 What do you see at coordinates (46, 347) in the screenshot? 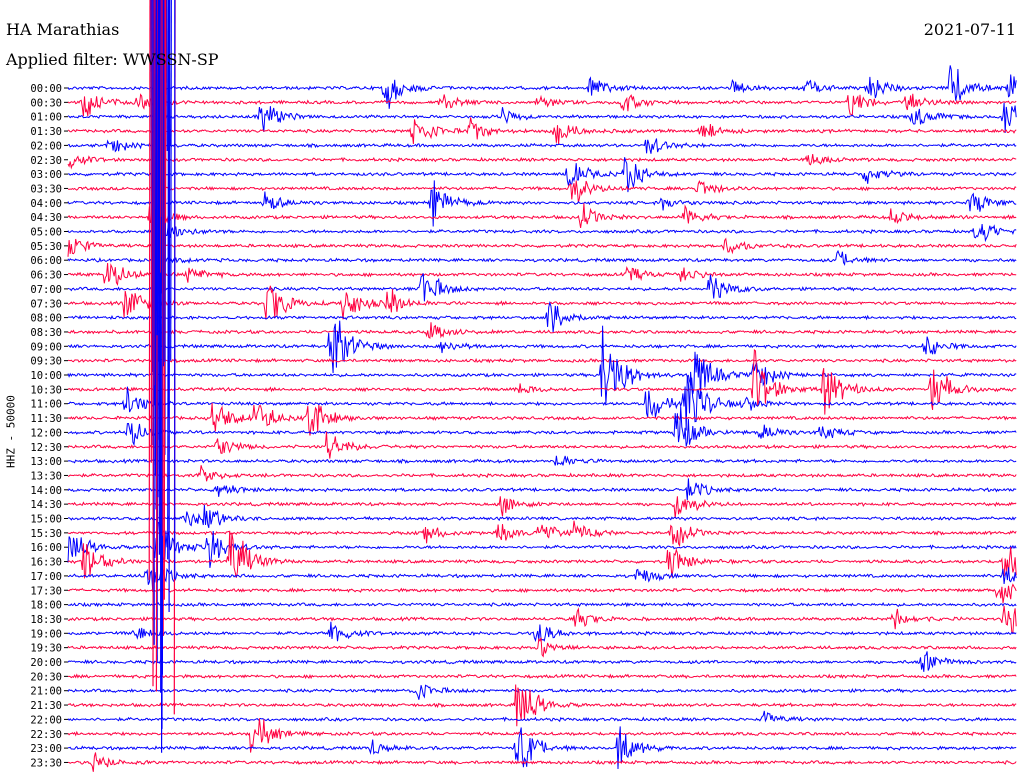
I see `row-time-label: 09:00` at bounding box center [46, 347].